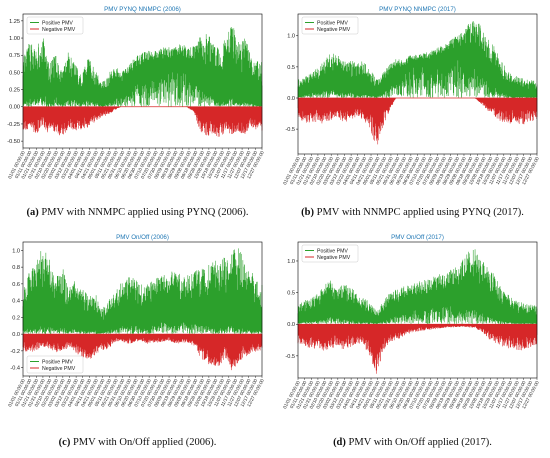 The image size is (550, 458). I want to click on y-tick-label: 0.8, so click(16, 268).